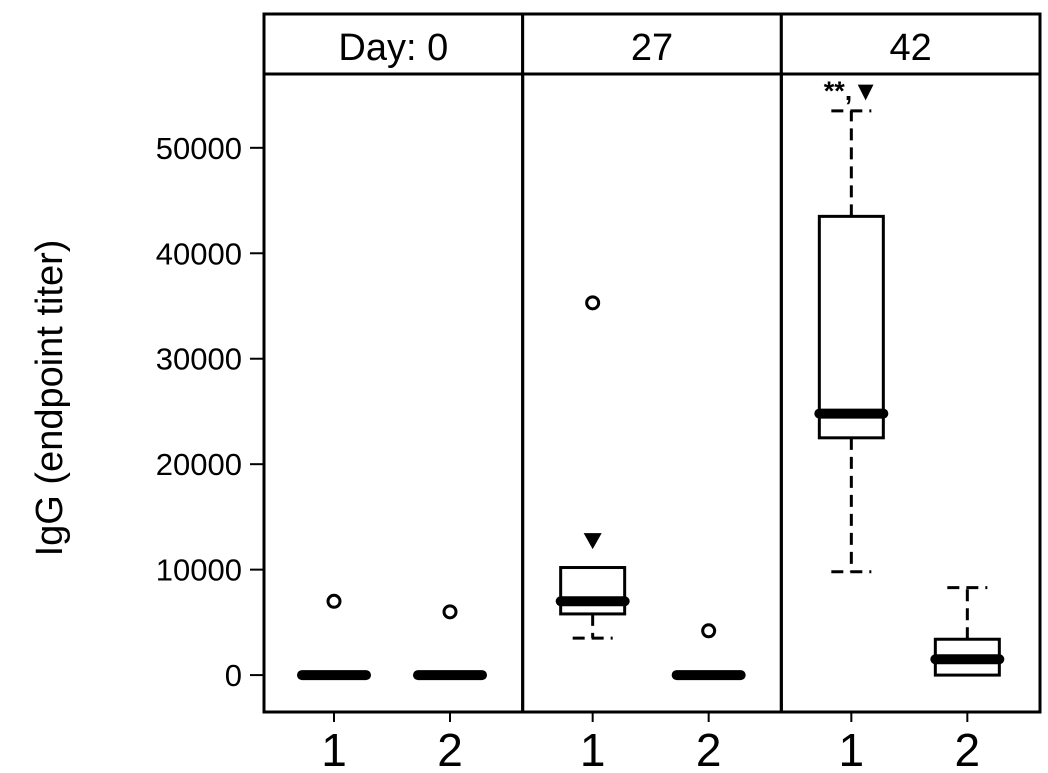  What do you see at coordinates (592, 541) in the screenshot?
I see `significance-marker` at bounding box center [592, 541].